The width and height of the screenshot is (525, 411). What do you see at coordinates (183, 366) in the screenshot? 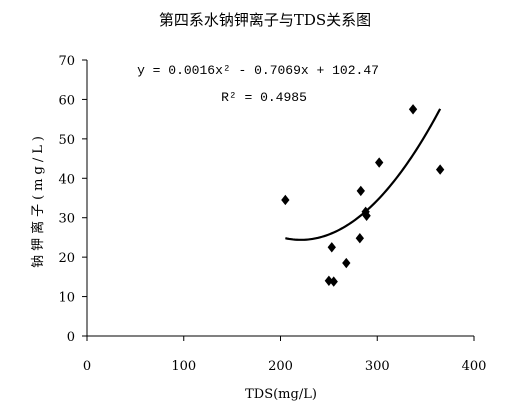
I see `x-tick-label: 100` at bounding box center [183, 366].